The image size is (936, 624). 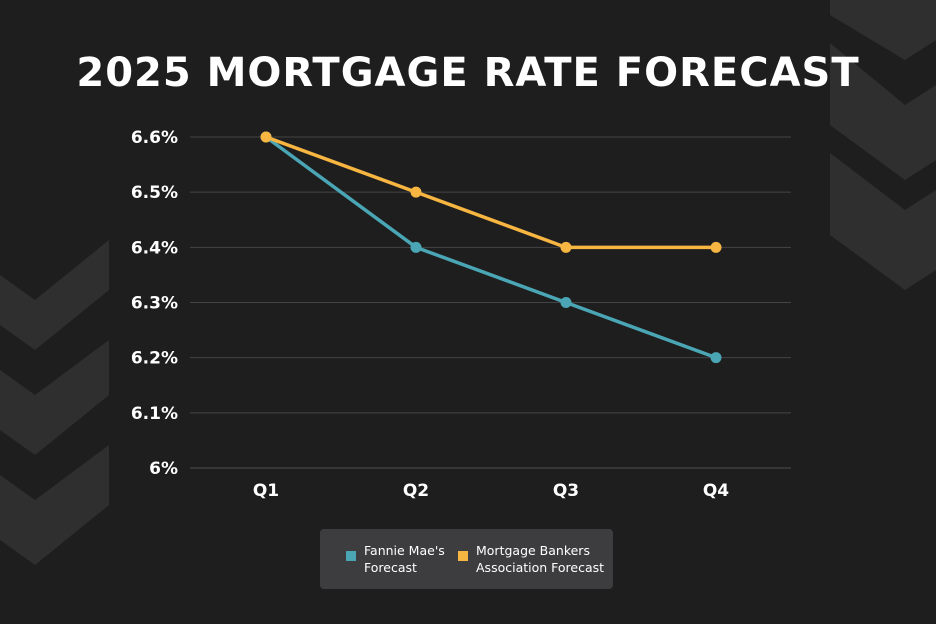 What do you see at coordinates (404, 550) in the screenshot?
I see `legend-label-fannie-line1: Fannie Mae's` at bounding box center [404, 550].